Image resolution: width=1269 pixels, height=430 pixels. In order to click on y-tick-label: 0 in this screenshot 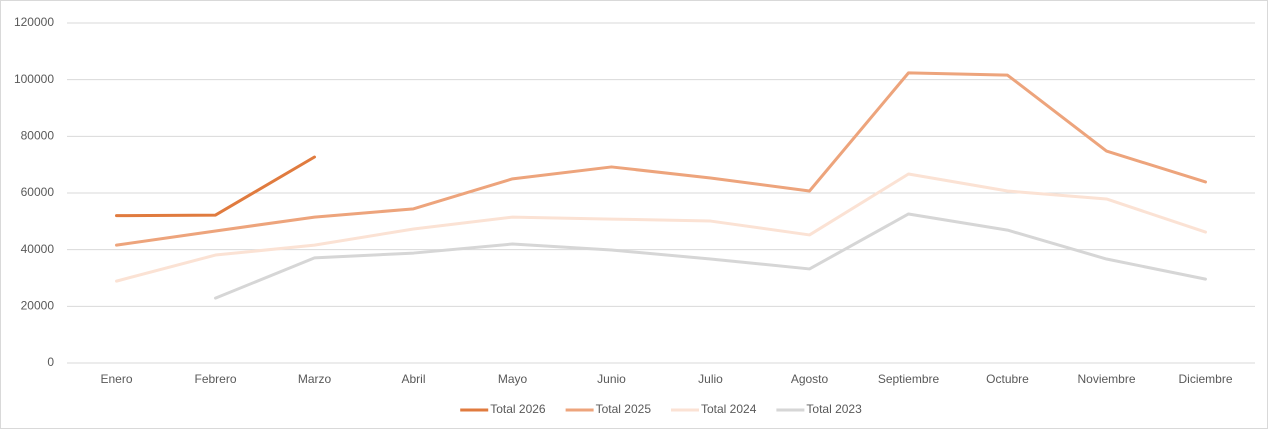, I will do `click(50, 362)`.